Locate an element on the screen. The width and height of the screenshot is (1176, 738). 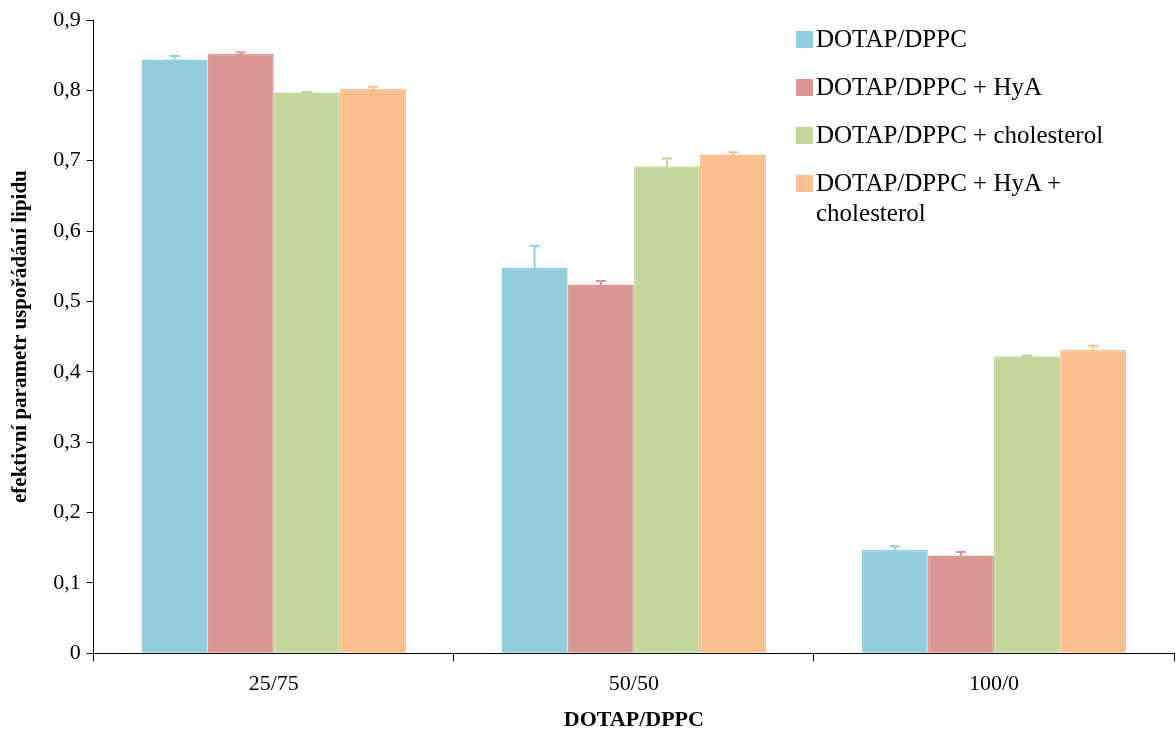
y-tick-label: 0,1 is located at coordinates (67, 581).